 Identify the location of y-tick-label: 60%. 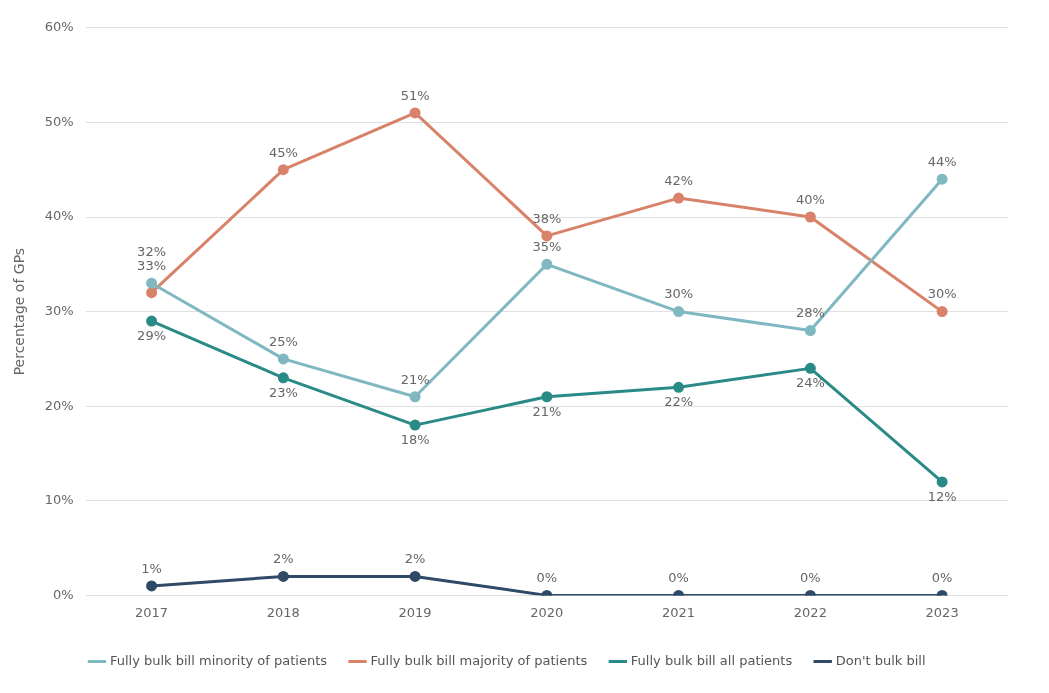
(59, 27).